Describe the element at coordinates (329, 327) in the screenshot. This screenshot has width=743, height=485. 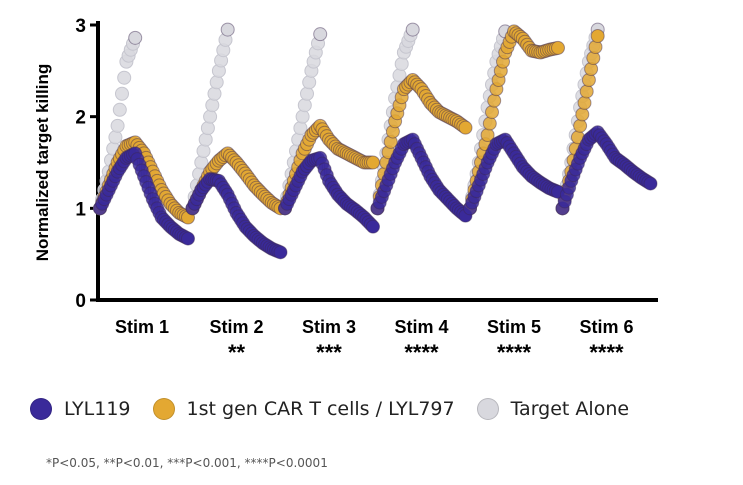
I see `category-label: Stim 3` at that location.